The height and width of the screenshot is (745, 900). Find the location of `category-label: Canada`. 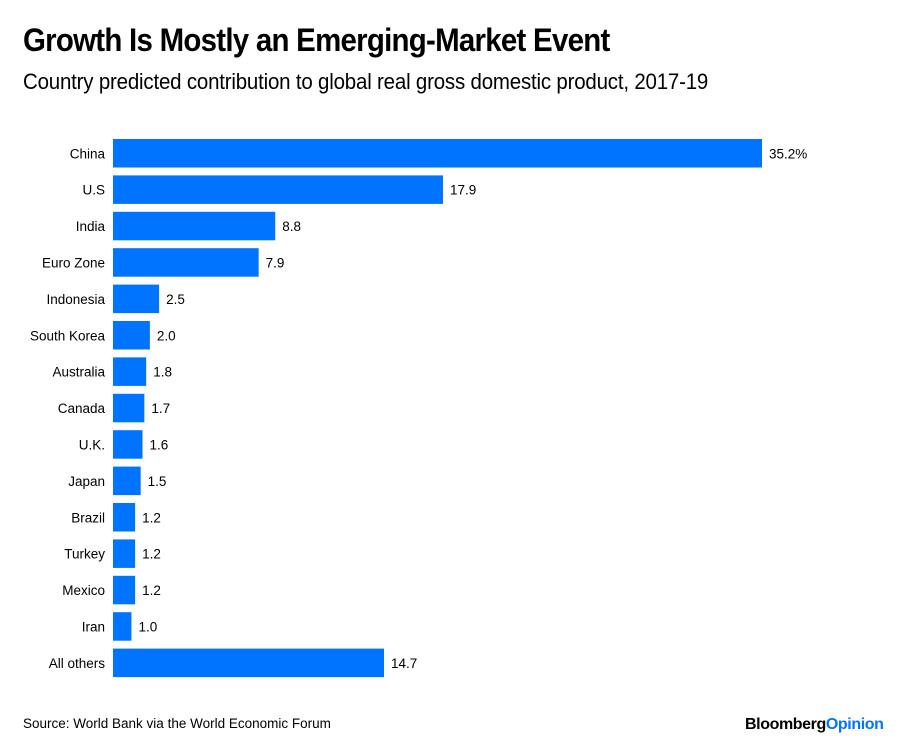

category-label: Canada is located at coordinates (82, 408).